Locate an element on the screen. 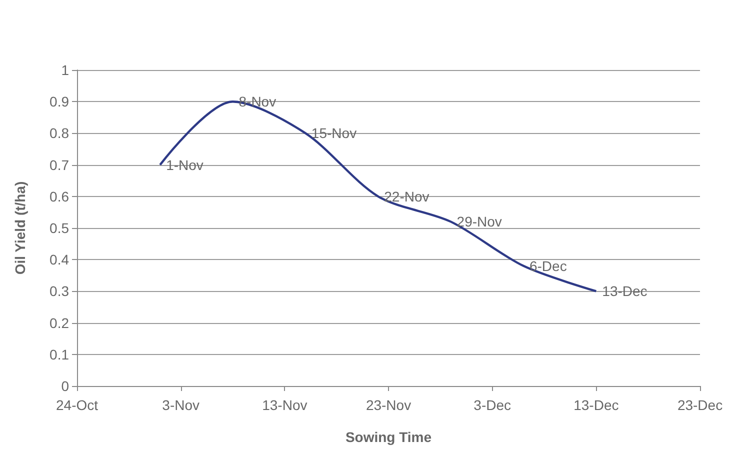  y-tick-label: 1 is located at coordinates (65, 70).